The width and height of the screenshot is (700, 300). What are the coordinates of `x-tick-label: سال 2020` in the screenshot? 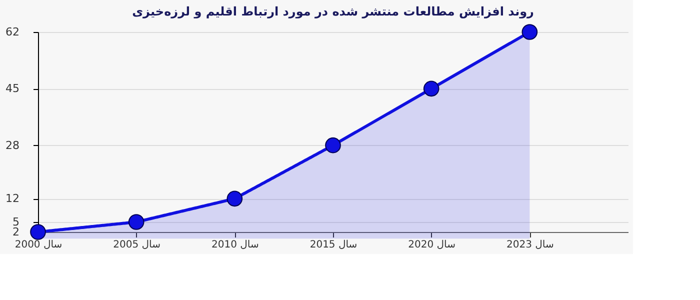 It's located at (432, 245).